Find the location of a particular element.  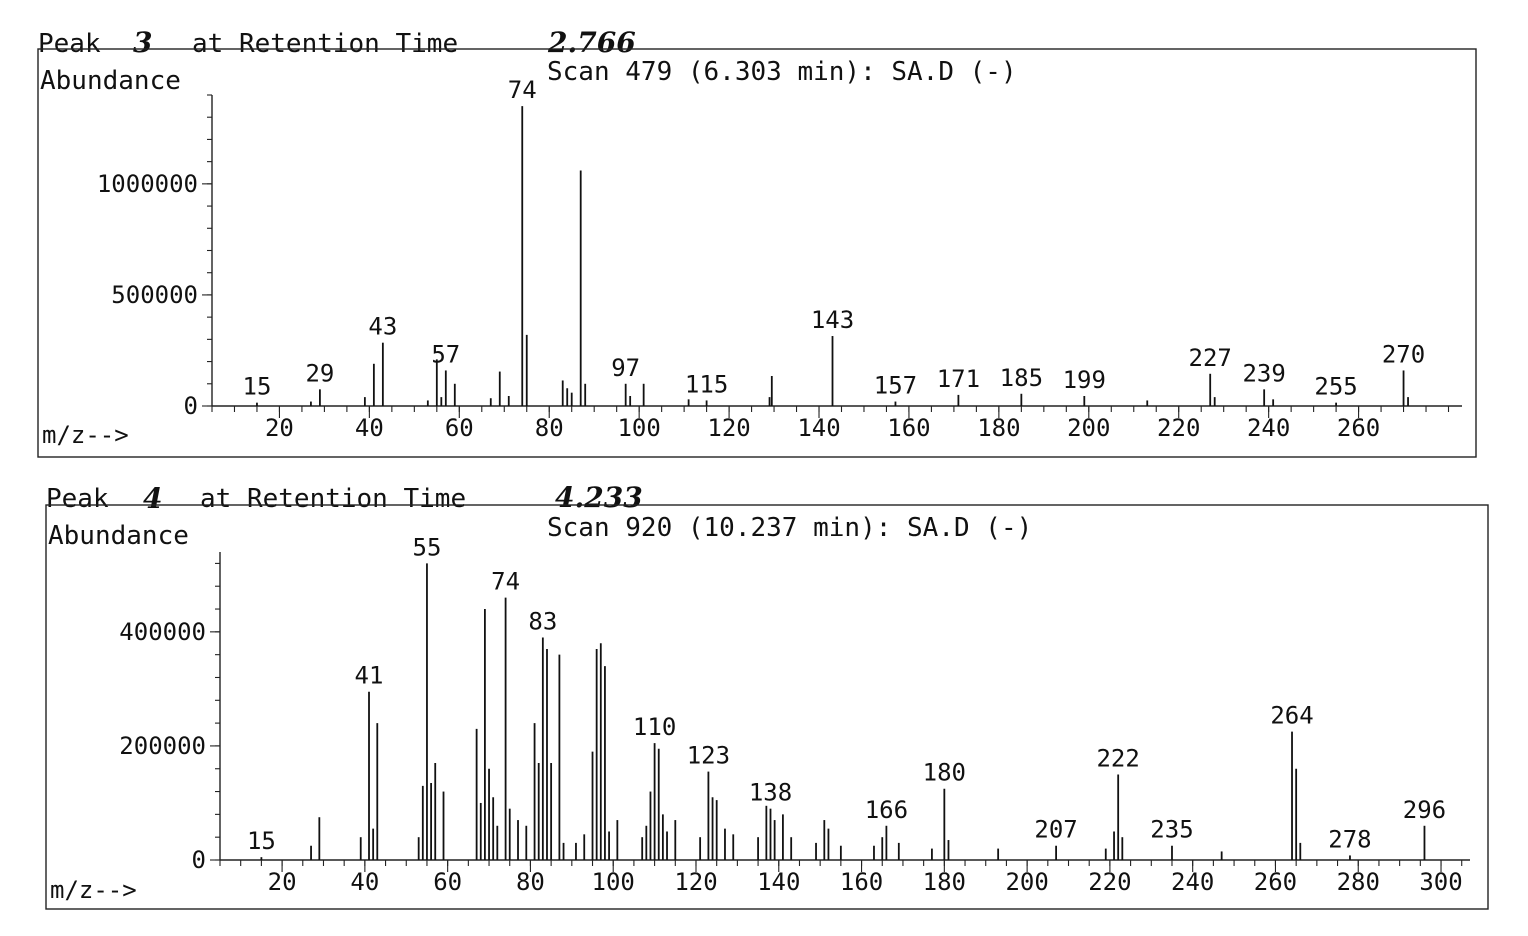

peak-label: 207 is located at coordinates (1055, 830).